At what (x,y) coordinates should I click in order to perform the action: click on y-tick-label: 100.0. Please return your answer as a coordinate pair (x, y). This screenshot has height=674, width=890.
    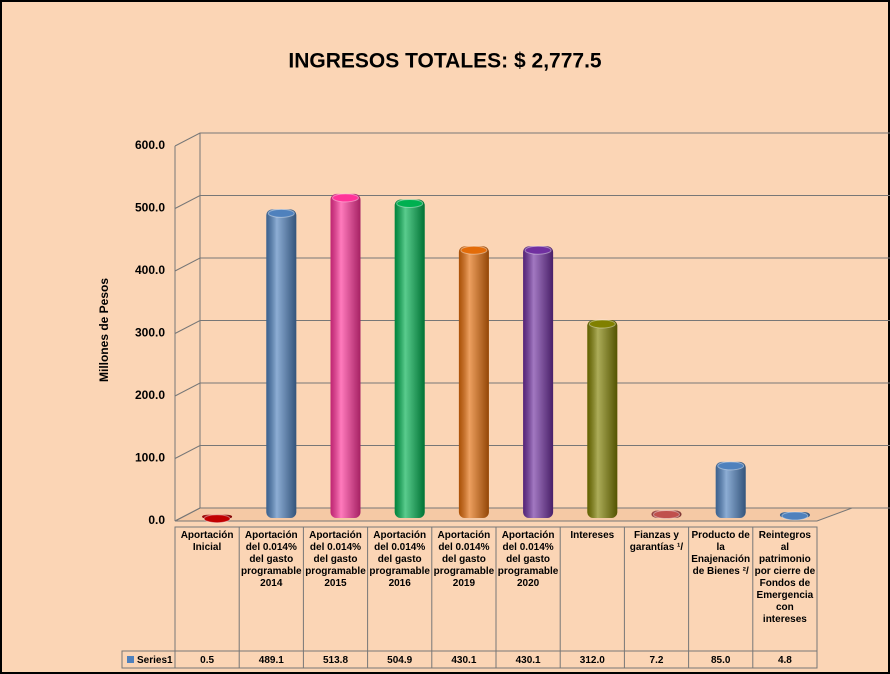
    Looking at the image, I should click on (150, 458).